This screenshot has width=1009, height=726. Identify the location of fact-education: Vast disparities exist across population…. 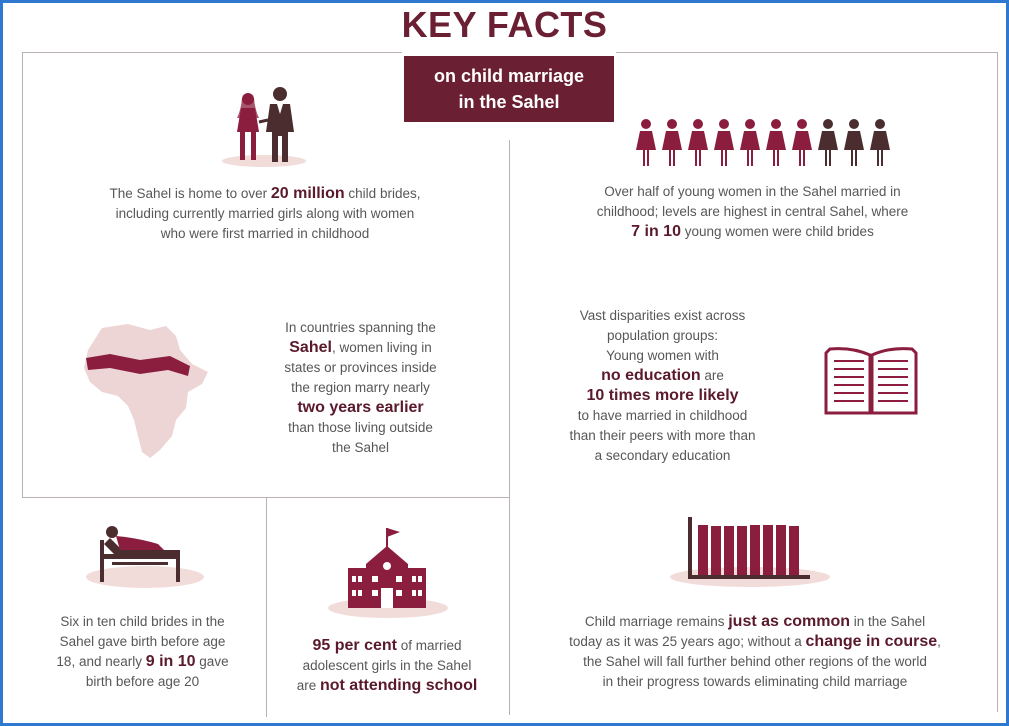
(662, 386).